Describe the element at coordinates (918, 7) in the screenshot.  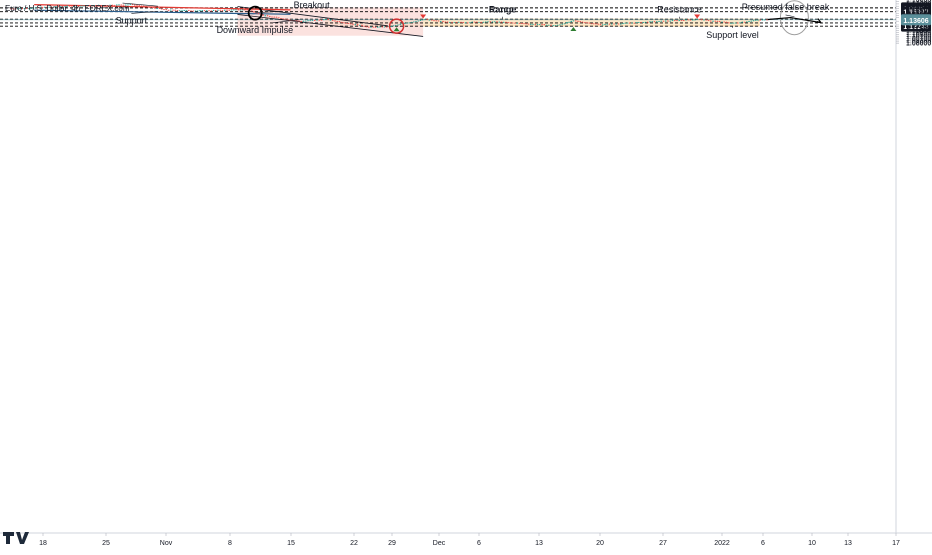
I see `y-tick-label: 1.16500` at that location.